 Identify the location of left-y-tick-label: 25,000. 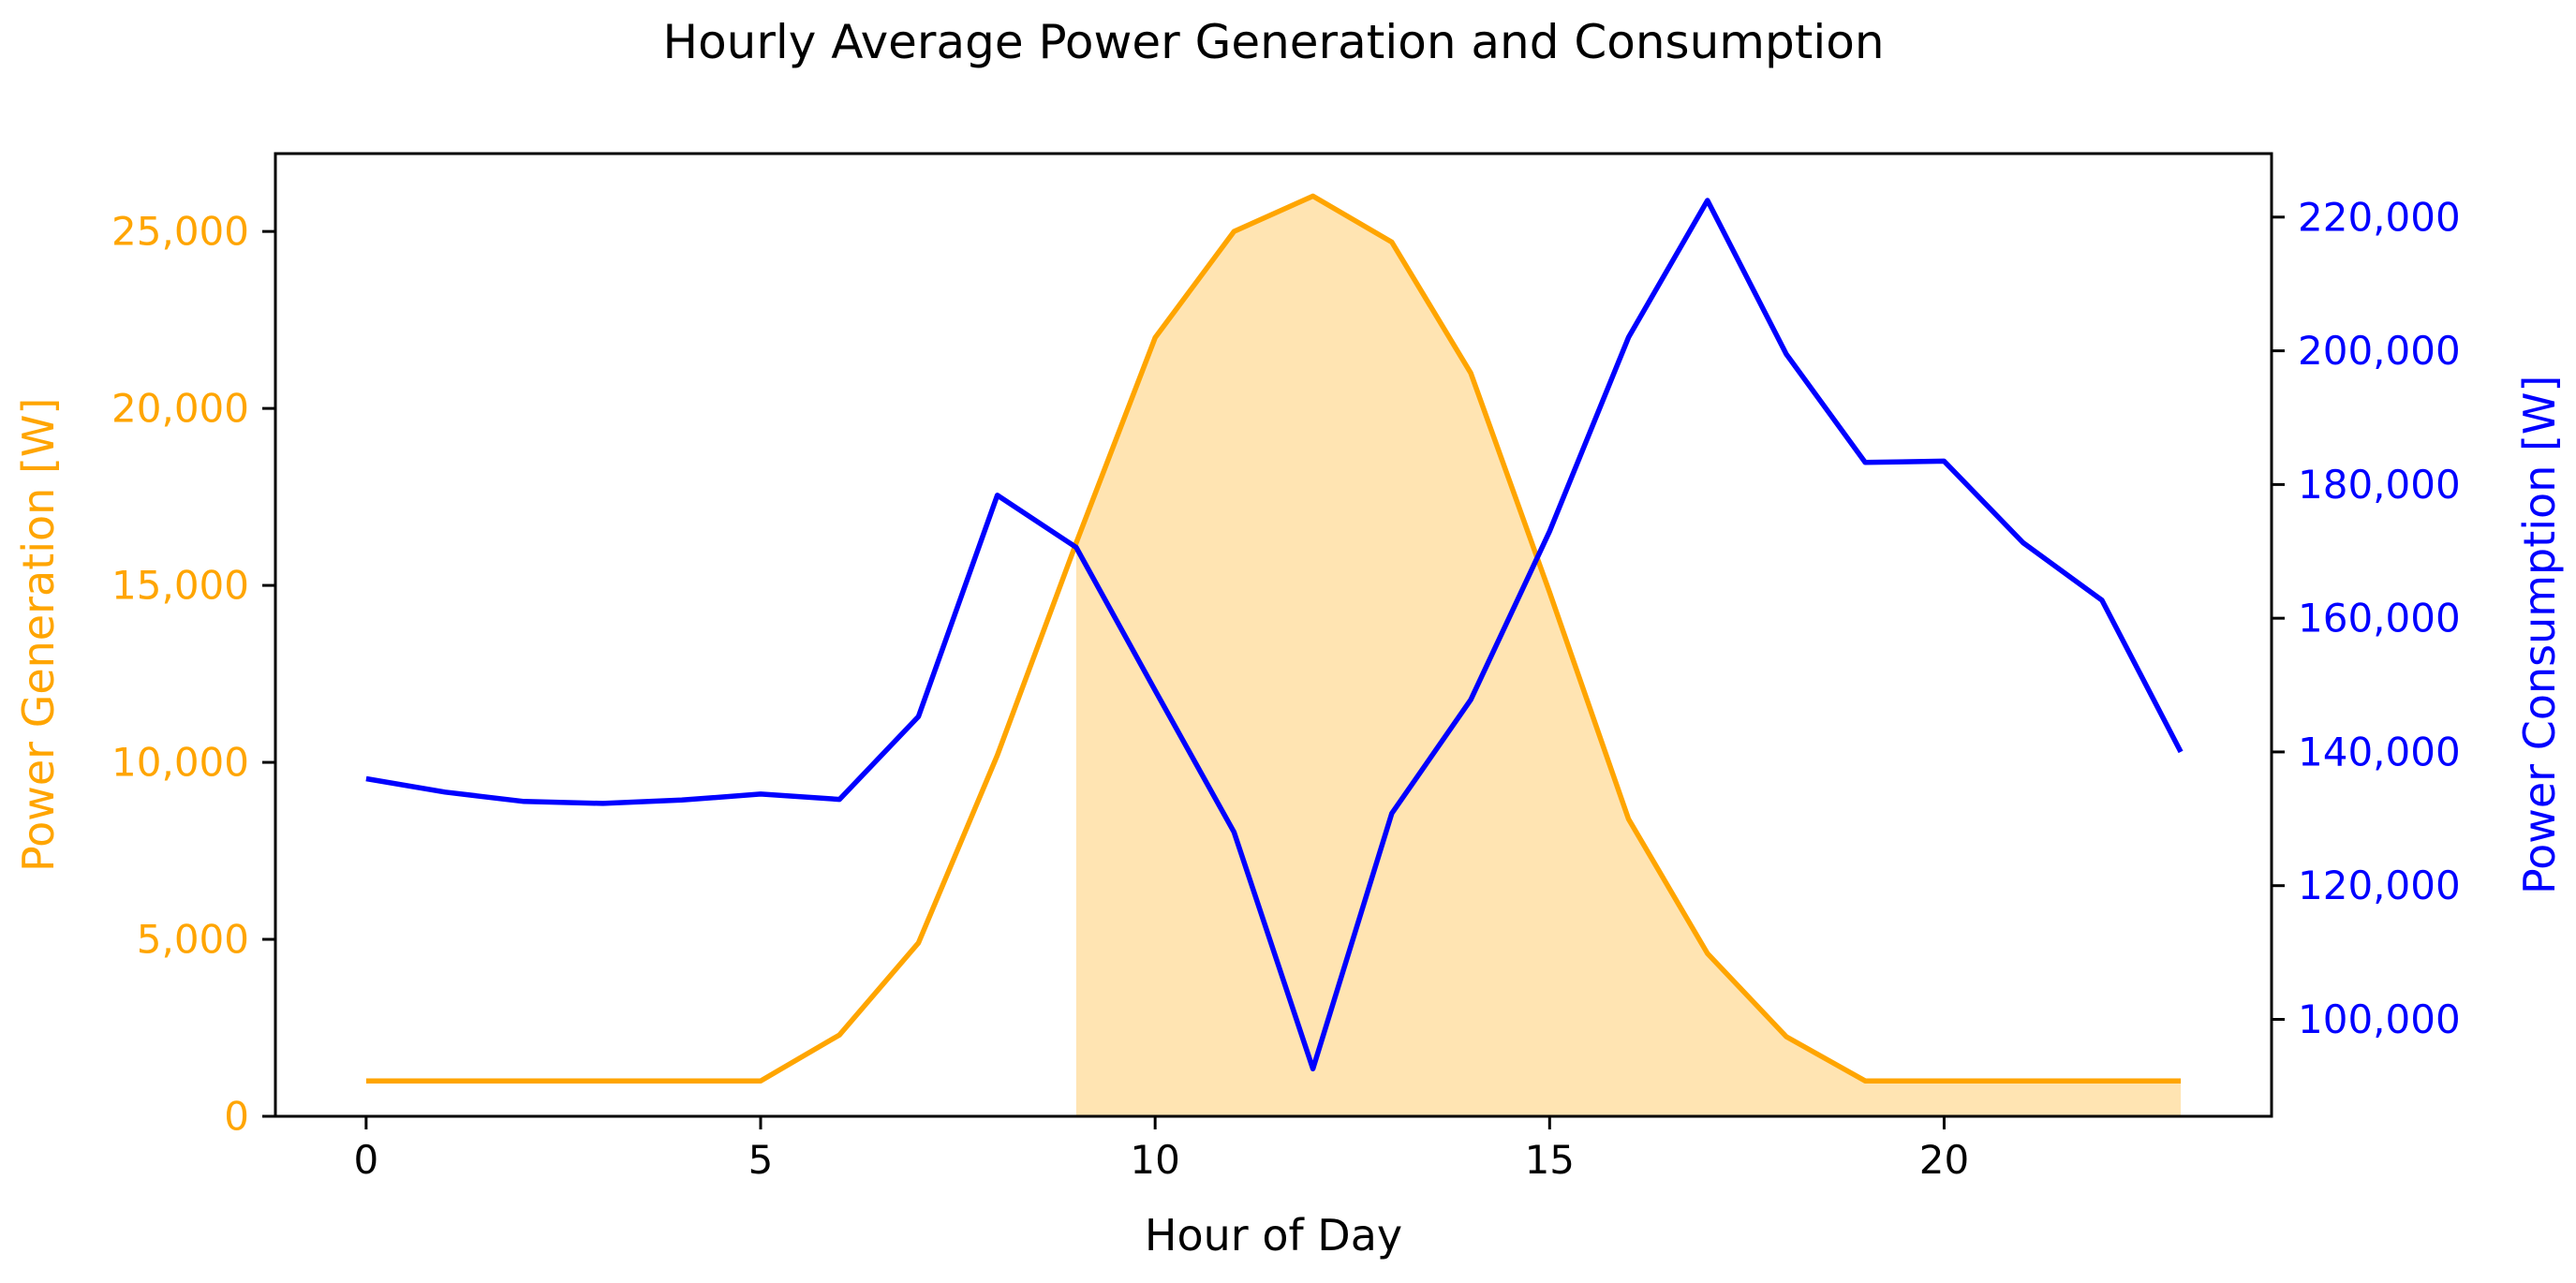
(180, 232).